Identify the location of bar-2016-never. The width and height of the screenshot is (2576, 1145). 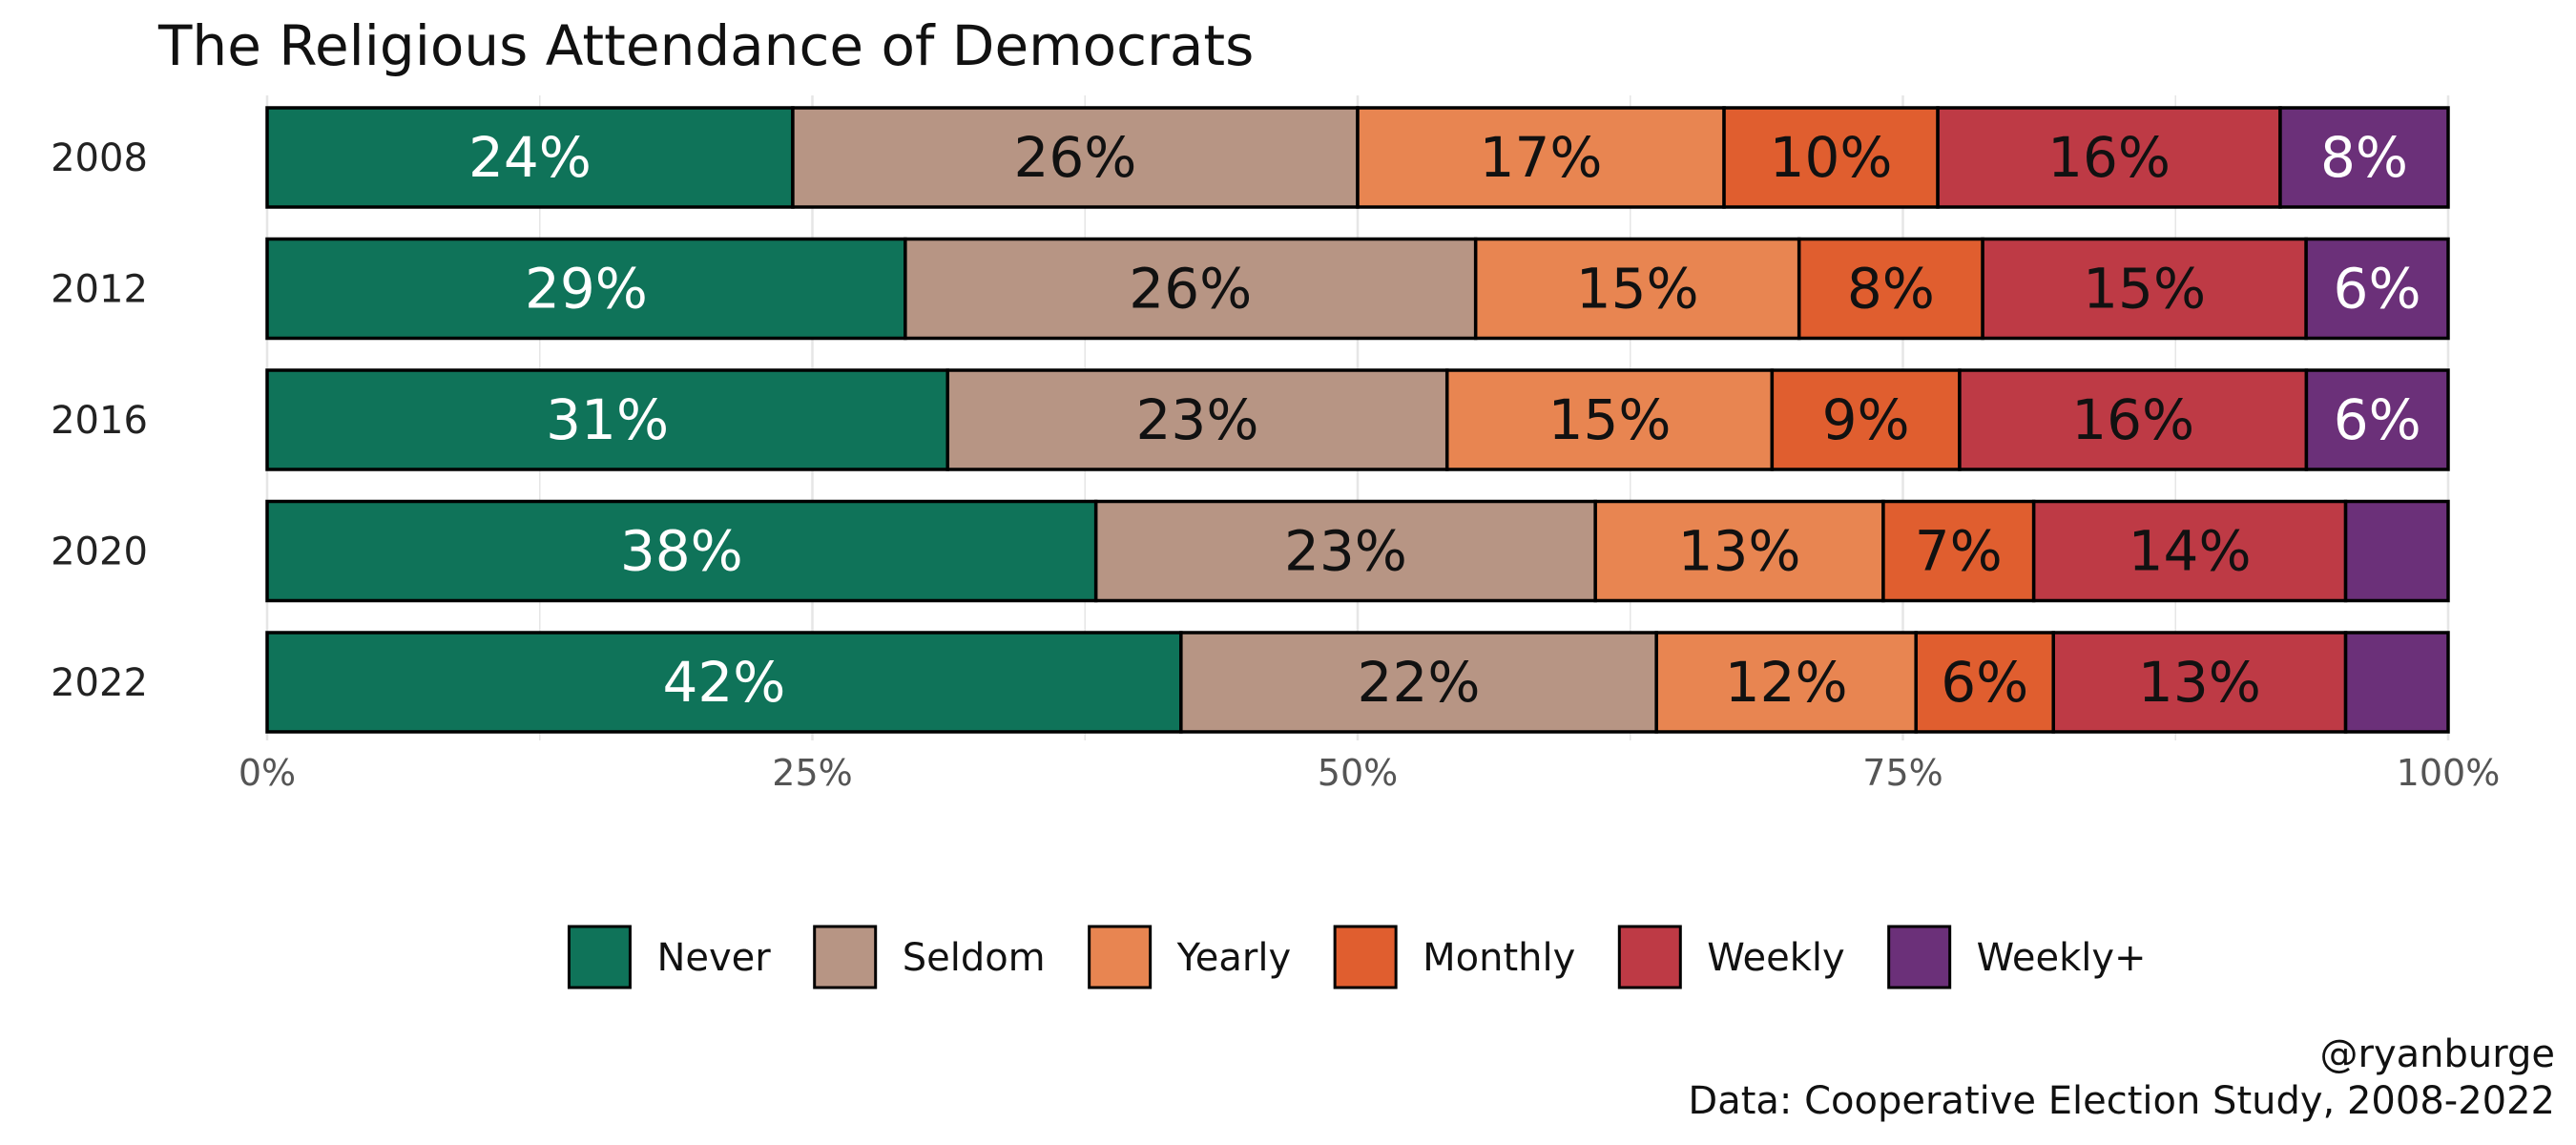
(607, 419).